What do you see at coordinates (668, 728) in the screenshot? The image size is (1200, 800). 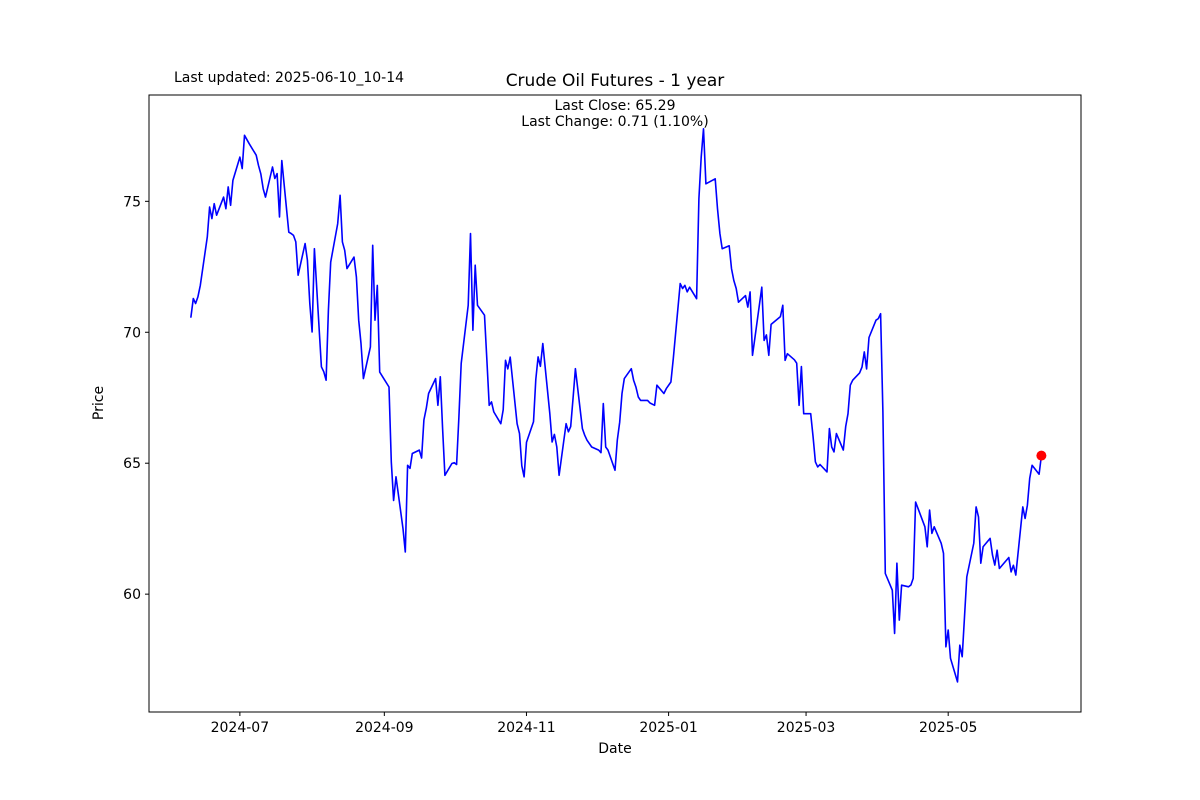 I see `x-tick-label: 2025-01` at bounding box center [668, 728].